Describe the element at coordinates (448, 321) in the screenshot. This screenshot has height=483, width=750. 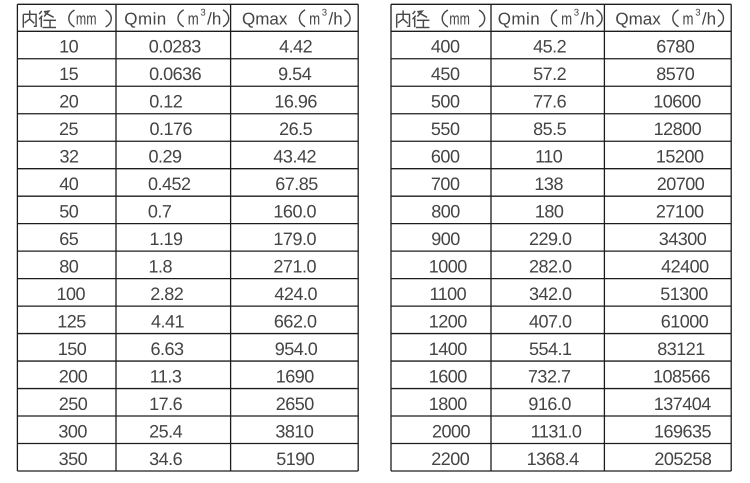
I see `svg-text: 1200` at that location.